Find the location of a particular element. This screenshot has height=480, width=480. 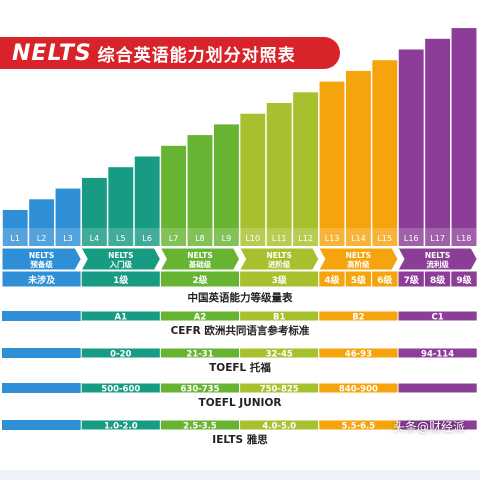

exam-cell-label: 1.0-2.0 is located at coordinates (121, 427).